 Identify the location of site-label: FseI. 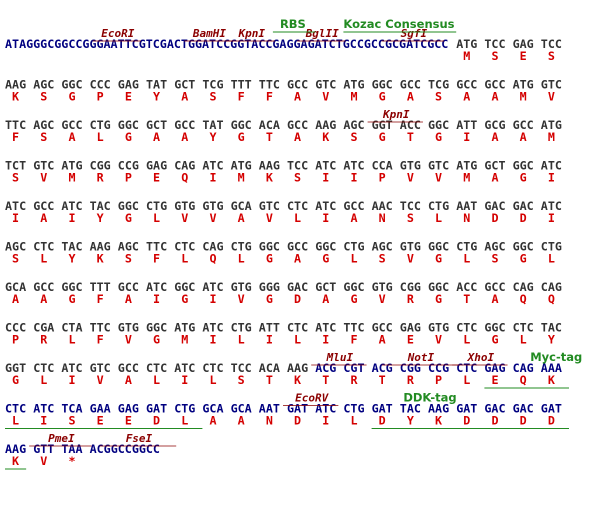
(139, 438).